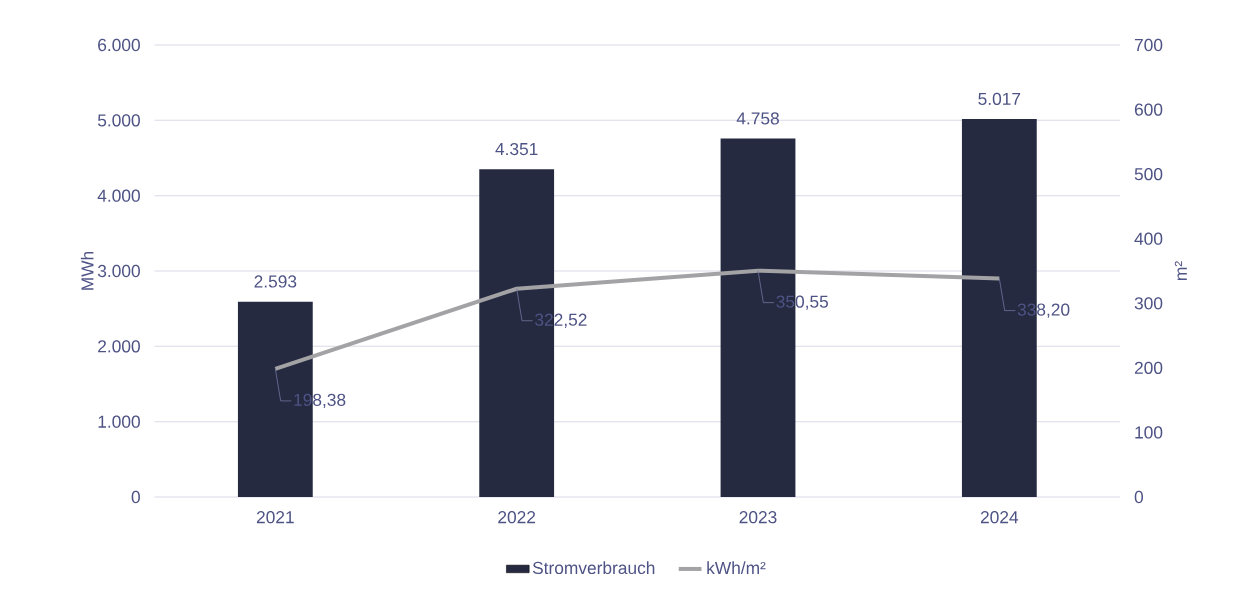 This screenshot has width=1250, height=601. I want to click on x-tick-label: 2023, so click(758, 517).